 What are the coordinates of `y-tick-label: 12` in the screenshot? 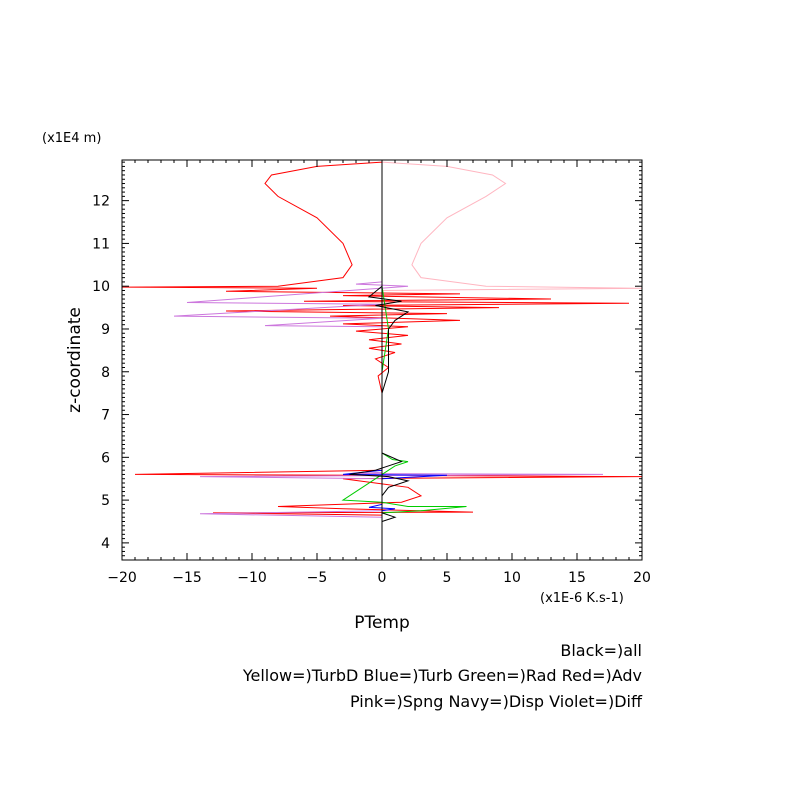 It's located at (101, 202).